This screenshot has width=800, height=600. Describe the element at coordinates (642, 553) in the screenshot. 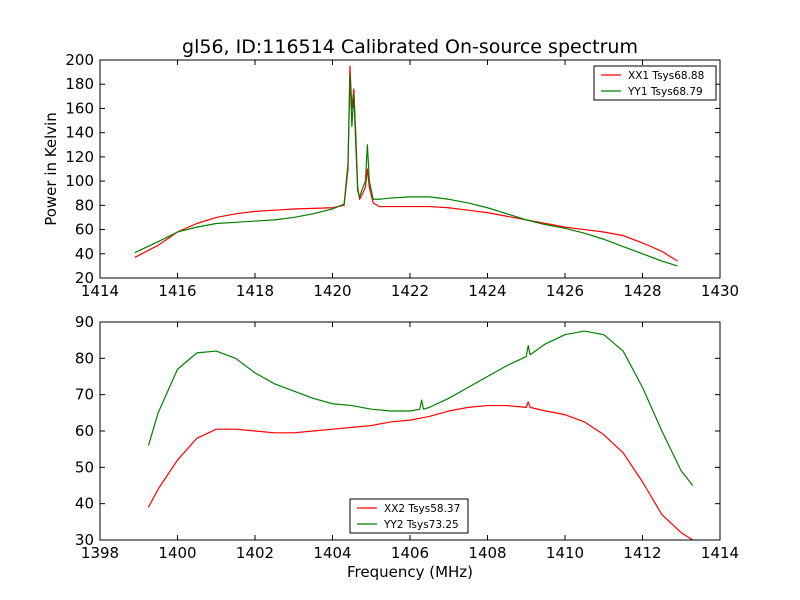

I see `x-tick-label: 1412` at that location.